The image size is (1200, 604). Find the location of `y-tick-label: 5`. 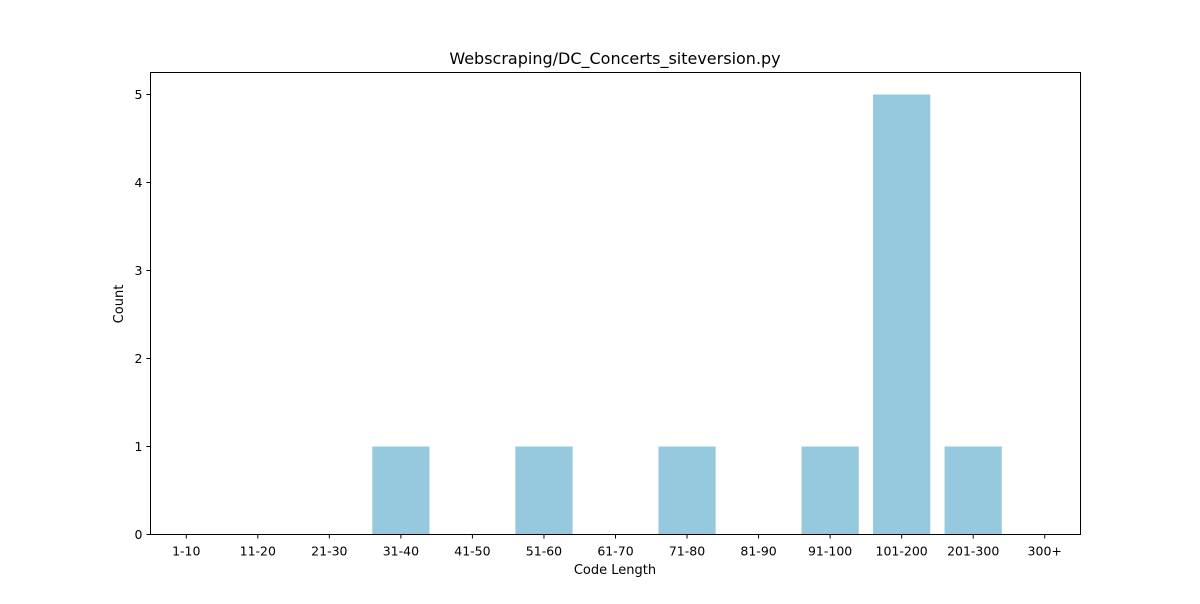

y-tick-label: 5 is located at coordinates (139, 94).